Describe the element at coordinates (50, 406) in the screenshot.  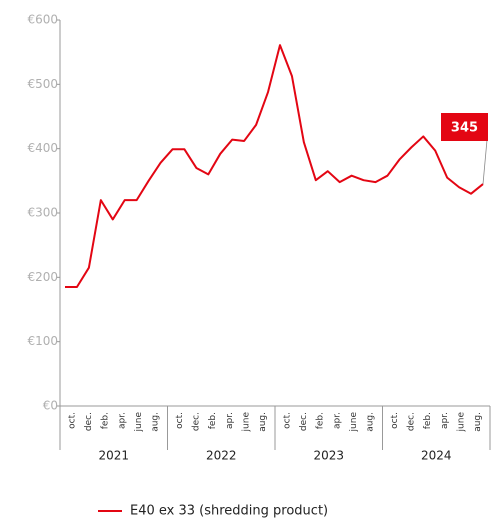
I see `y-tick-label: €0` at that location.